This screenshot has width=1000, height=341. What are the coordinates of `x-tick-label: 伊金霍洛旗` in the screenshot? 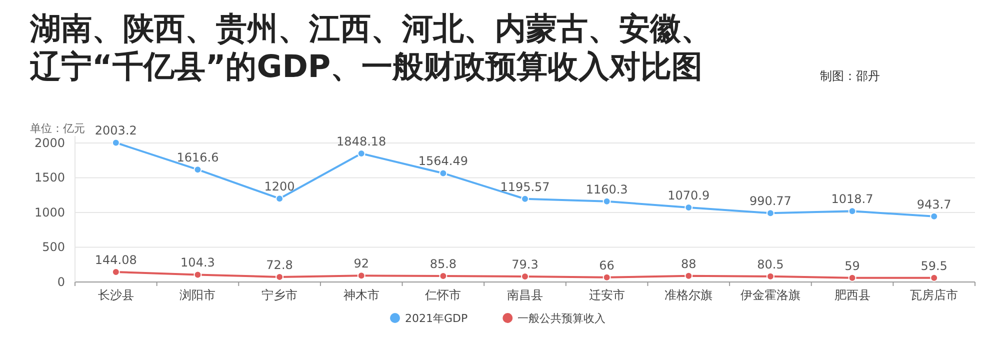 It's located at (770, 295).